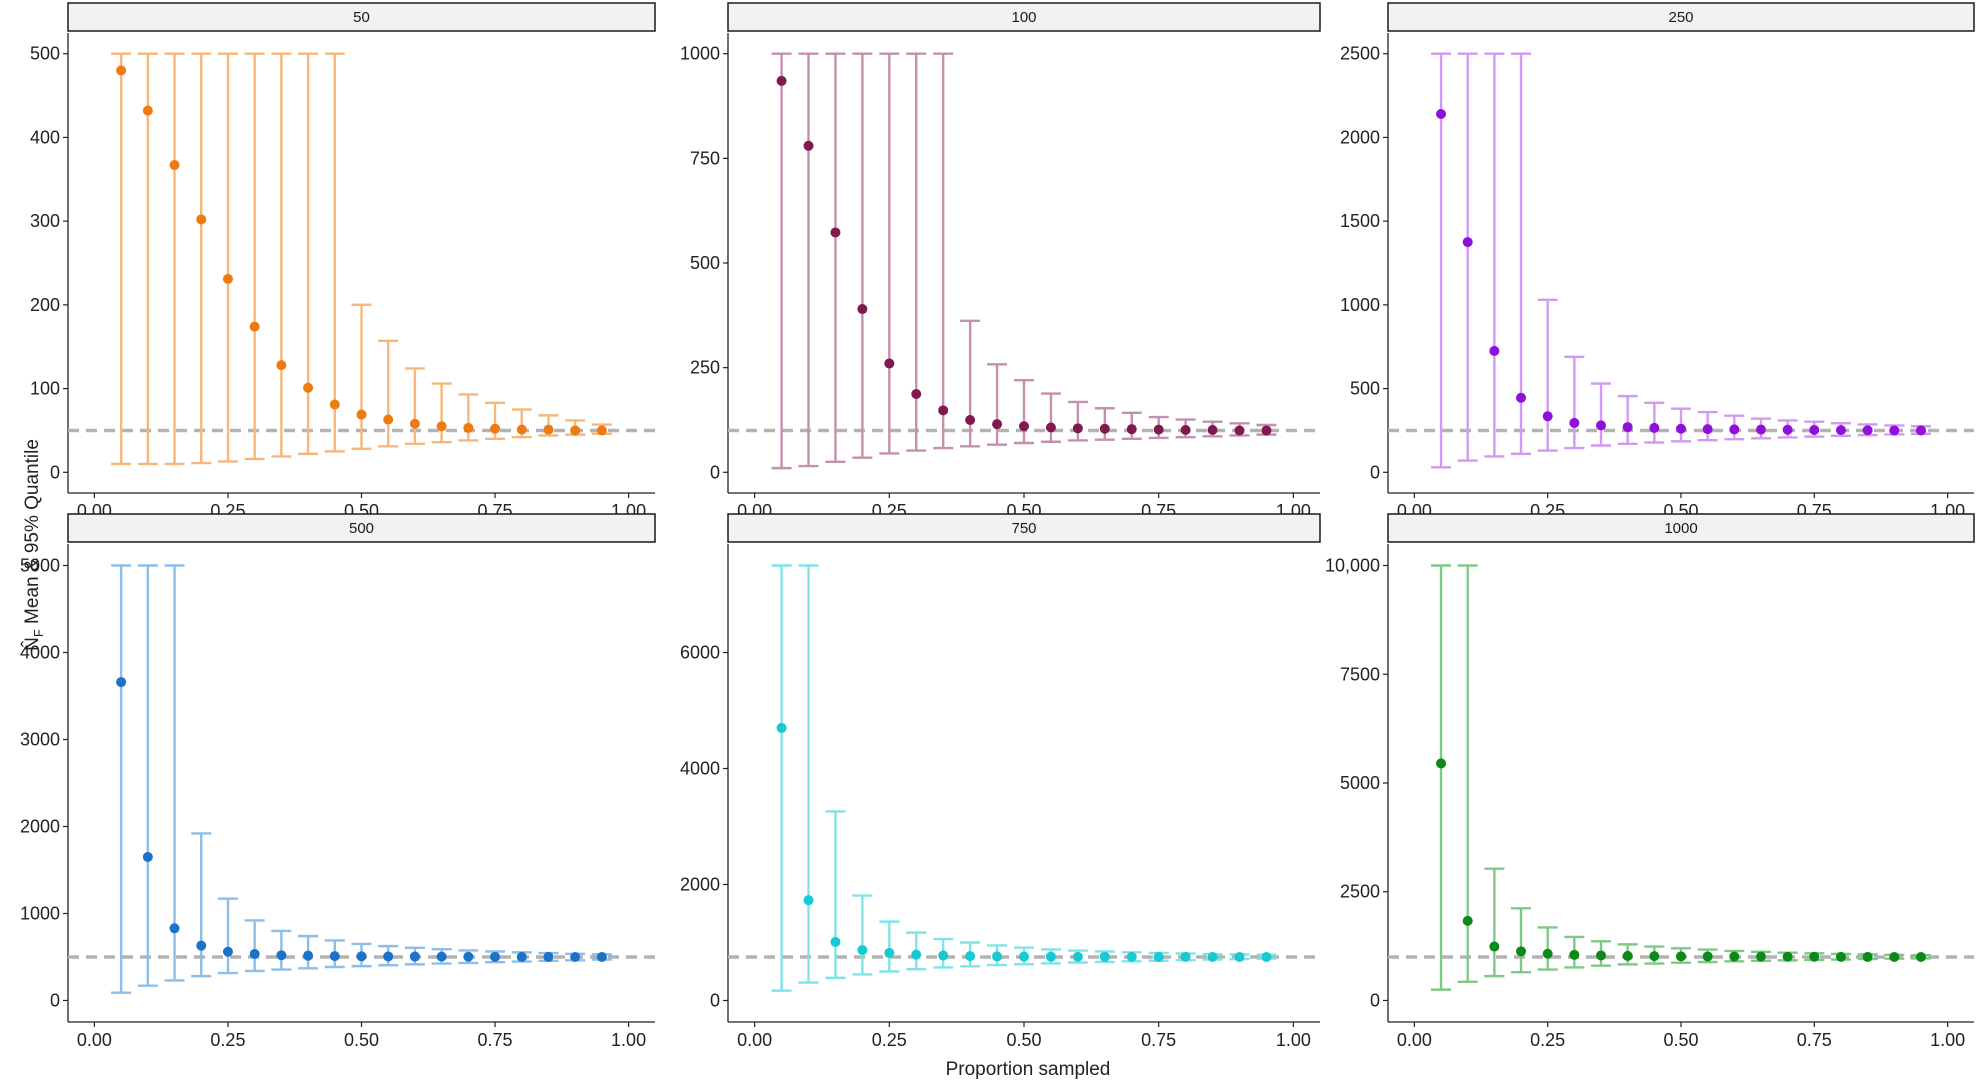  What do you see at coordinates (1023, 528) in the screenshot?
I see `panel-title: 750` at bounding box center [1023, 528].